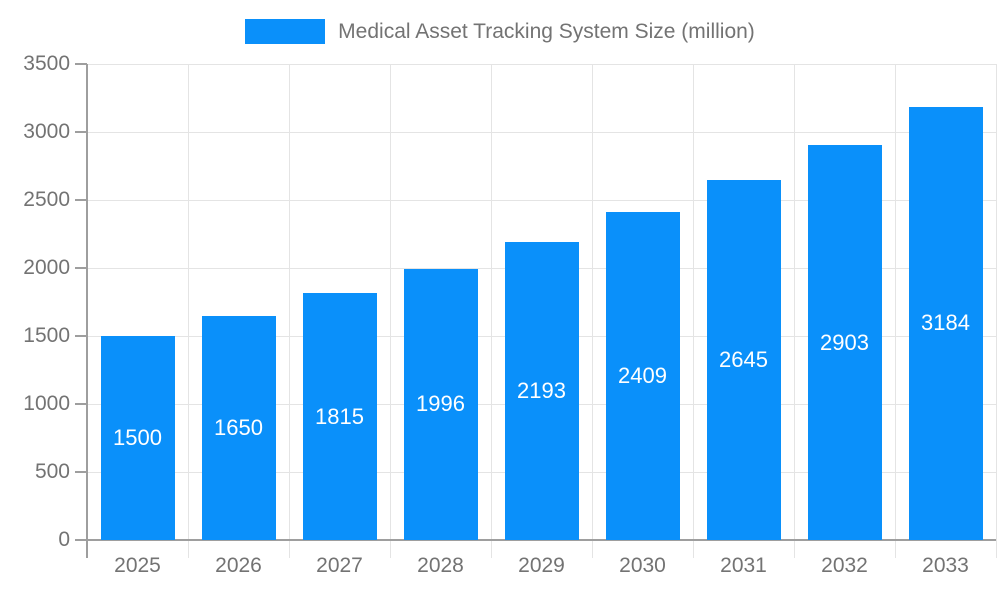 The width and height of the screenshot is (1000, 600). I want to click on bar-2028: 1996, so click(440, 404).